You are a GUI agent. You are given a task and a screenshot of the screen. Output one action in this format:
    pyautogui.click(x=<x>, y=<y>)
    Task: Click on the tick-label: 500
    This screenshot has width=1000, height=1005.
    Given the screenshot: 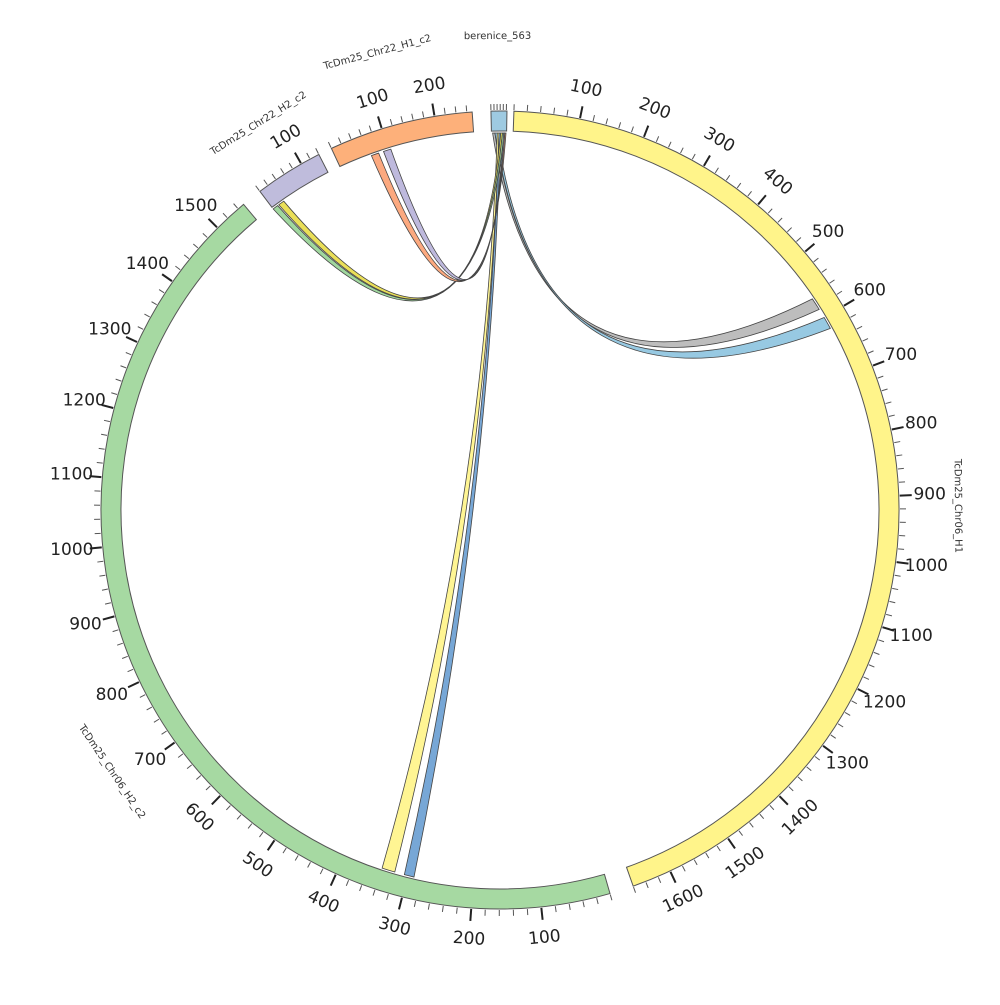 What is the action you would take?
    pyautogui.click(x=828, y=232)
    